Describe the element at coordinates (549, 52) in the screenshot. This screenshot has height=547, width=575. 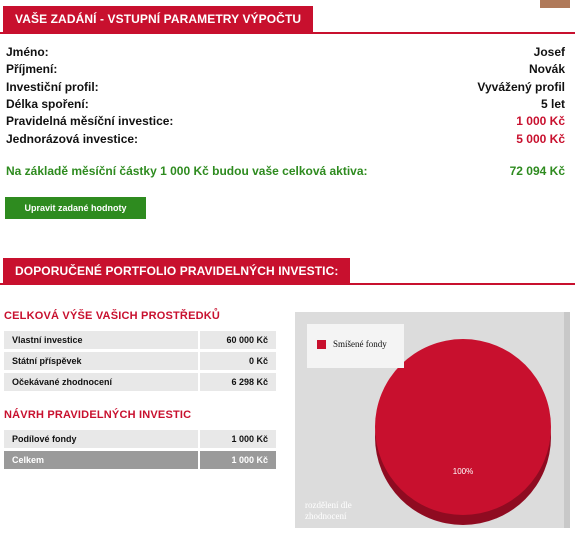
I see `field-value: Josef` at that location.